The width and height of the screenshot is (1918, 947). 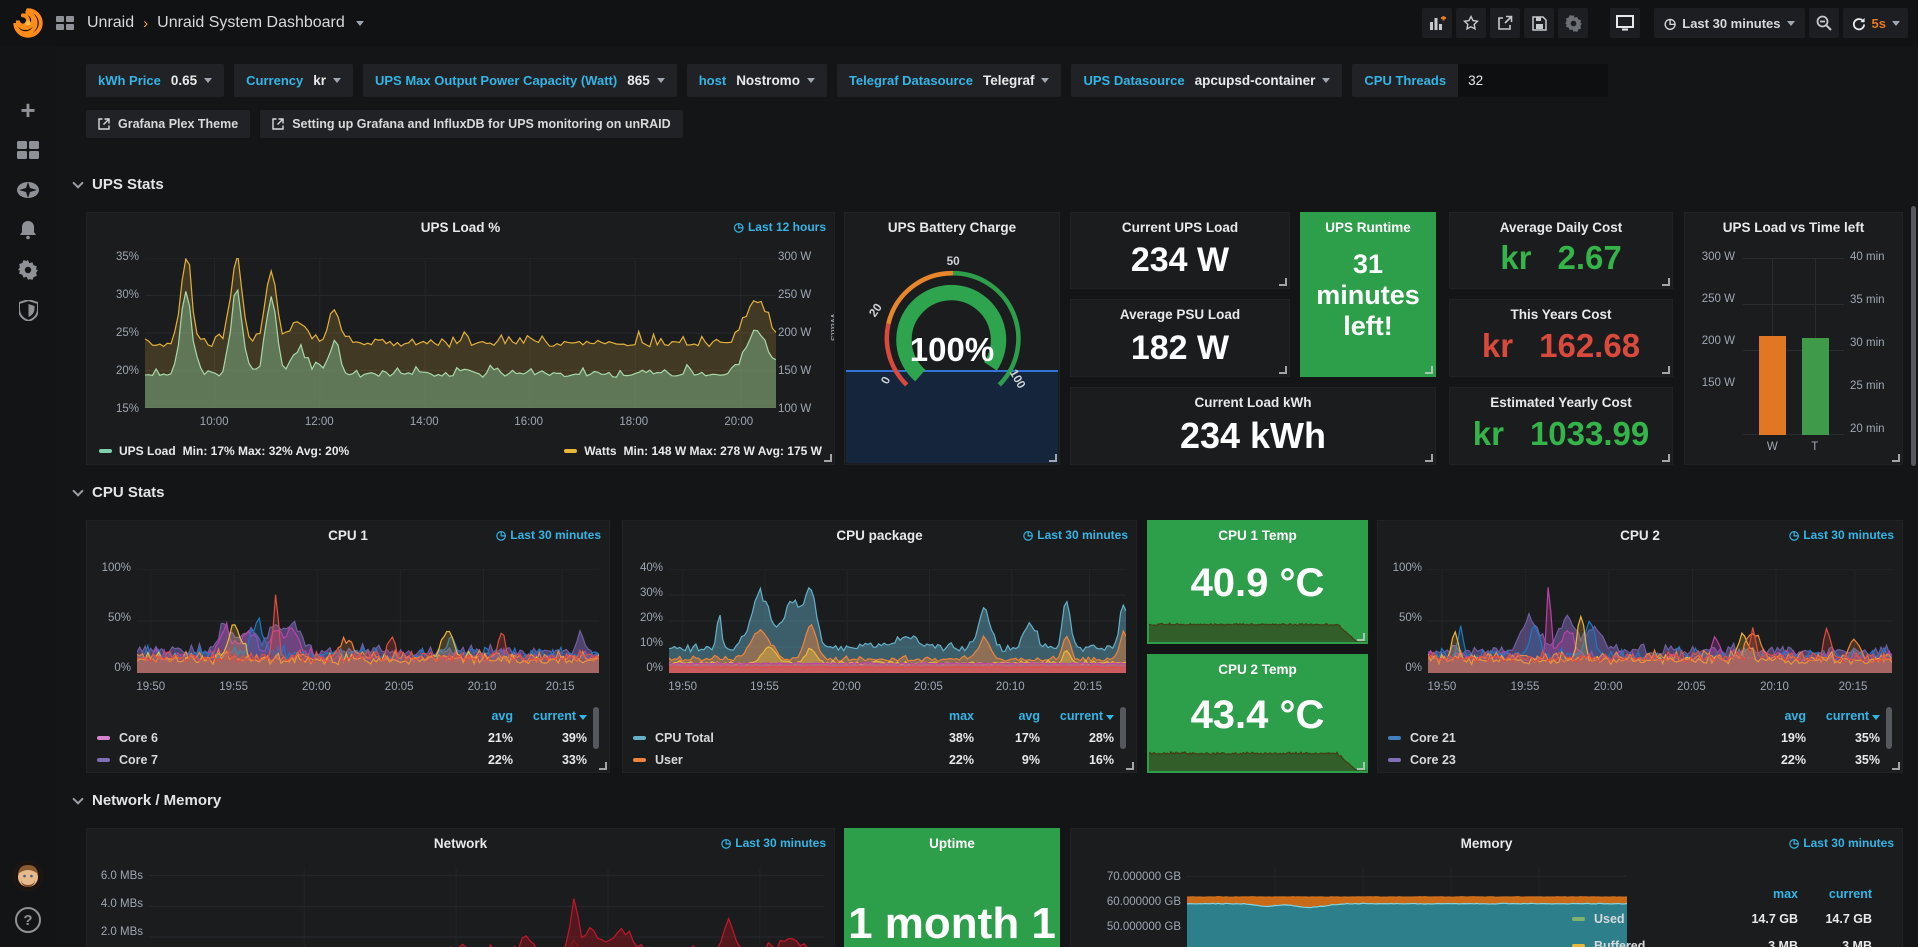 What do you see at coordinates (1729, 23) in the screenshot?
I see `time-range-picker: ◷ Last 30 minutes` at bounding box center [1729, 23].